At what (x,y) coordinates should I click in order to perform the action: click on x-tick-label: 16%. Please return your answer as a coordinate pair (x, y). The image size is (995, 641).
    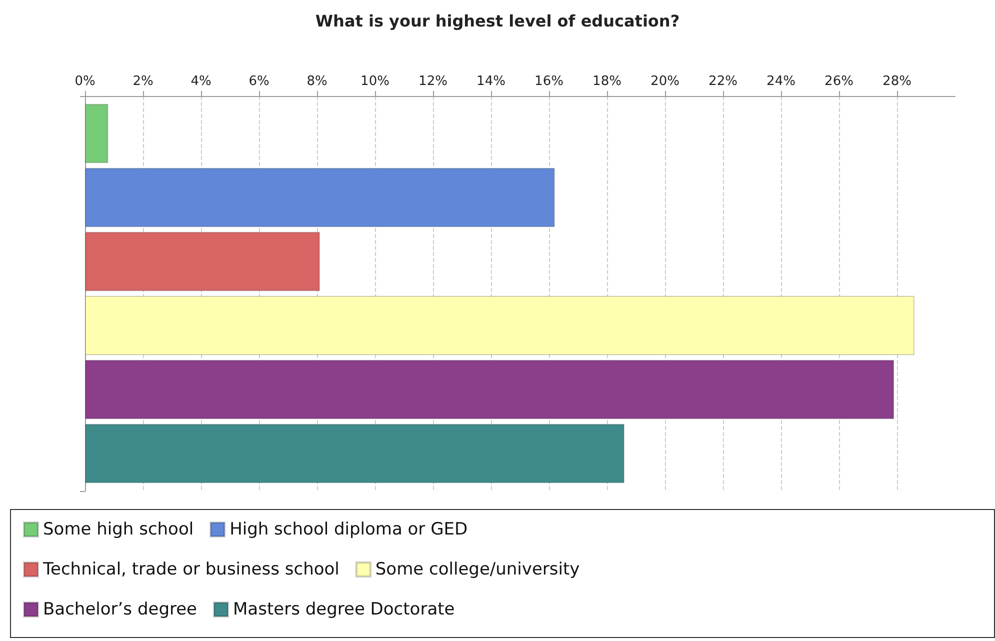
    Looking at the image, I should click on (549, 81).